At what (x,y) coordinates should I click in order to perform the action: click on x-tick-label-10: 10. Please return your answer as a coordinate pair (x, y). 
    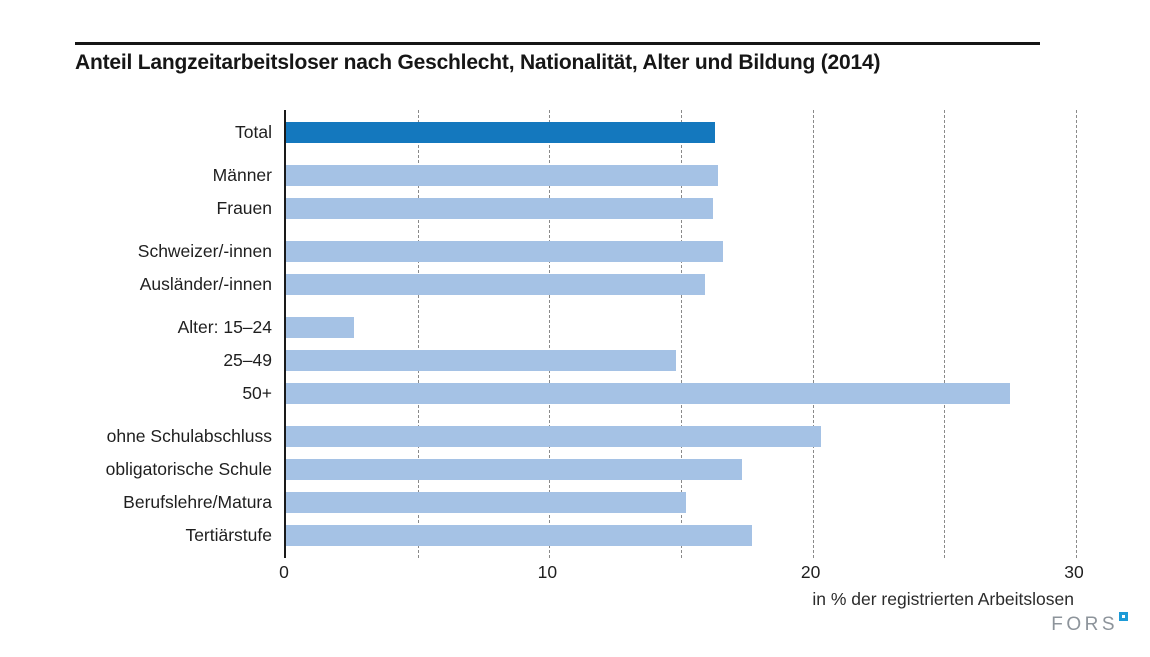
    Looking at the image, I should click on (547, 572).